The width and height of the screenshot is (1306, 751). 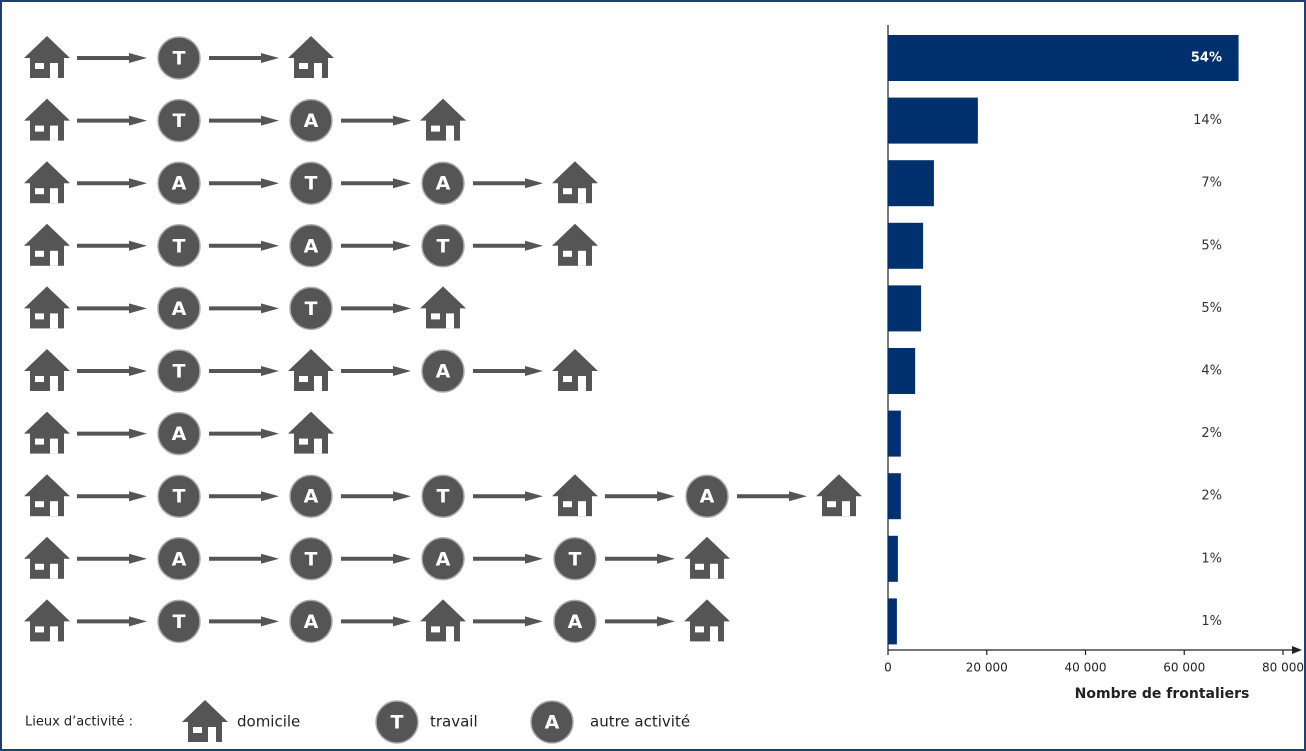 What do you see at coordinates (1211, 433) in the screenshot?
I see `value-label: 2%` at bounding box center [1211, 433].